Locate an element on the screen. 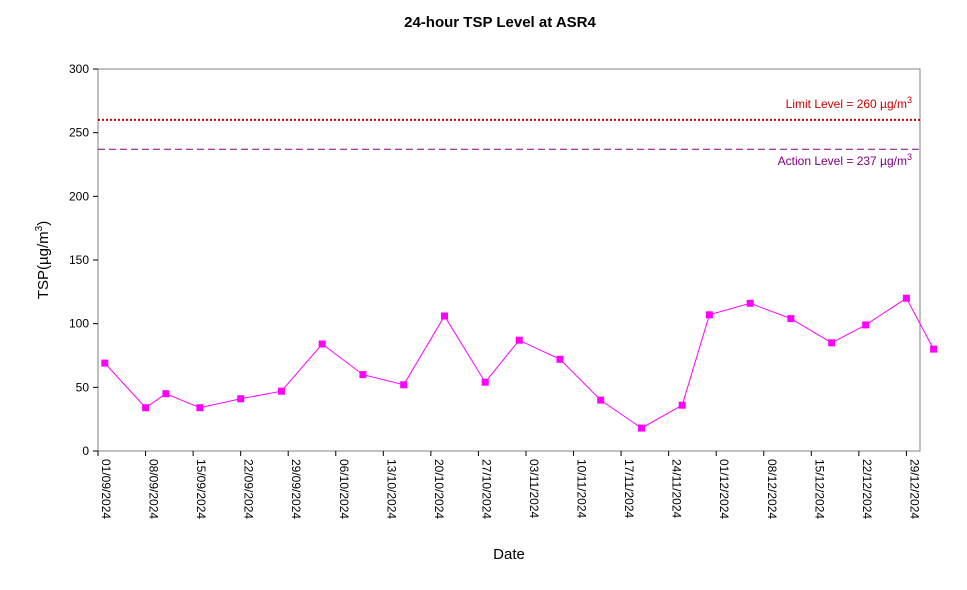 This screenshot has height=590, width=967. y-axis-label-close: ) is located at coordinates (43, 223).